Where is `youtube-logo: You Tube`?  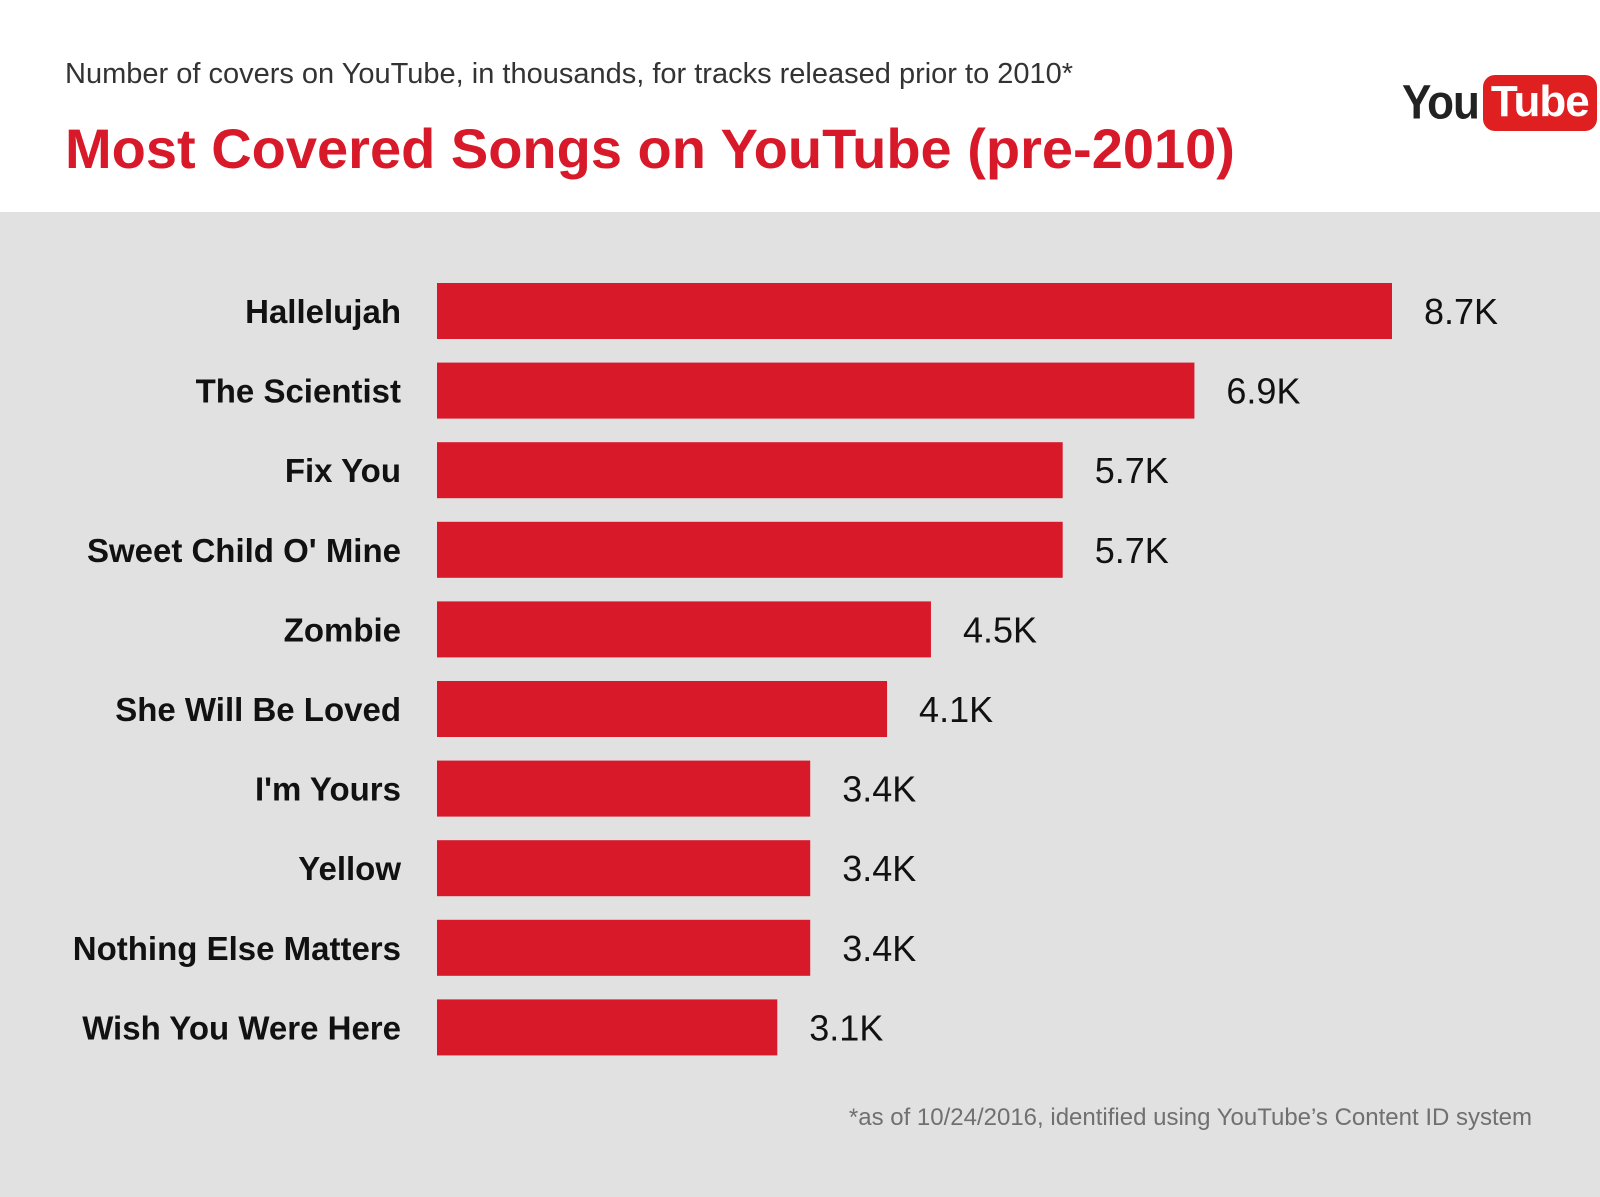 youtube-logo: You Tube is located at coordinates (1499, 103).